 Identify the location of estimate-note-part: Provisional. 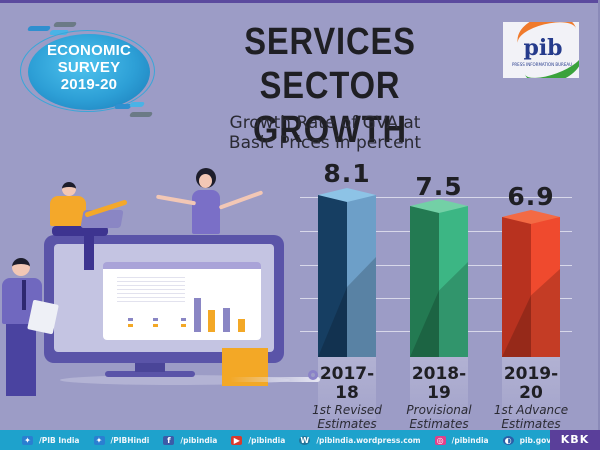
(439, 410).